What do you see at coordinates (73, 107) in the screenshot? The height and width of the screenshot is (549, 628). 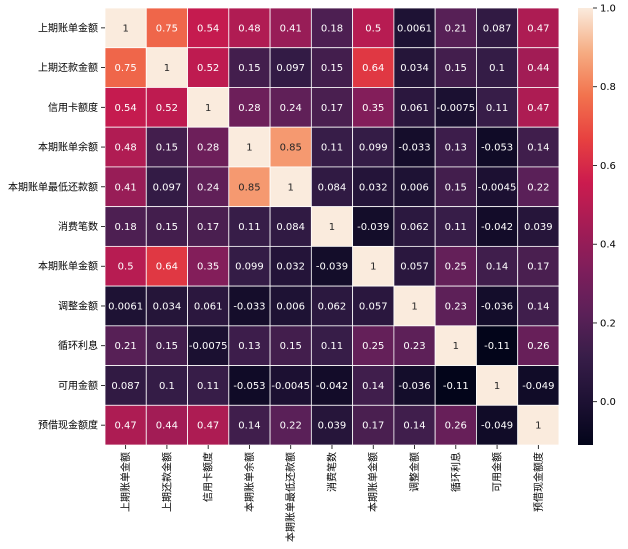 I see `y-tick-label: 信用卡额度` at bounding box center [73, 107].